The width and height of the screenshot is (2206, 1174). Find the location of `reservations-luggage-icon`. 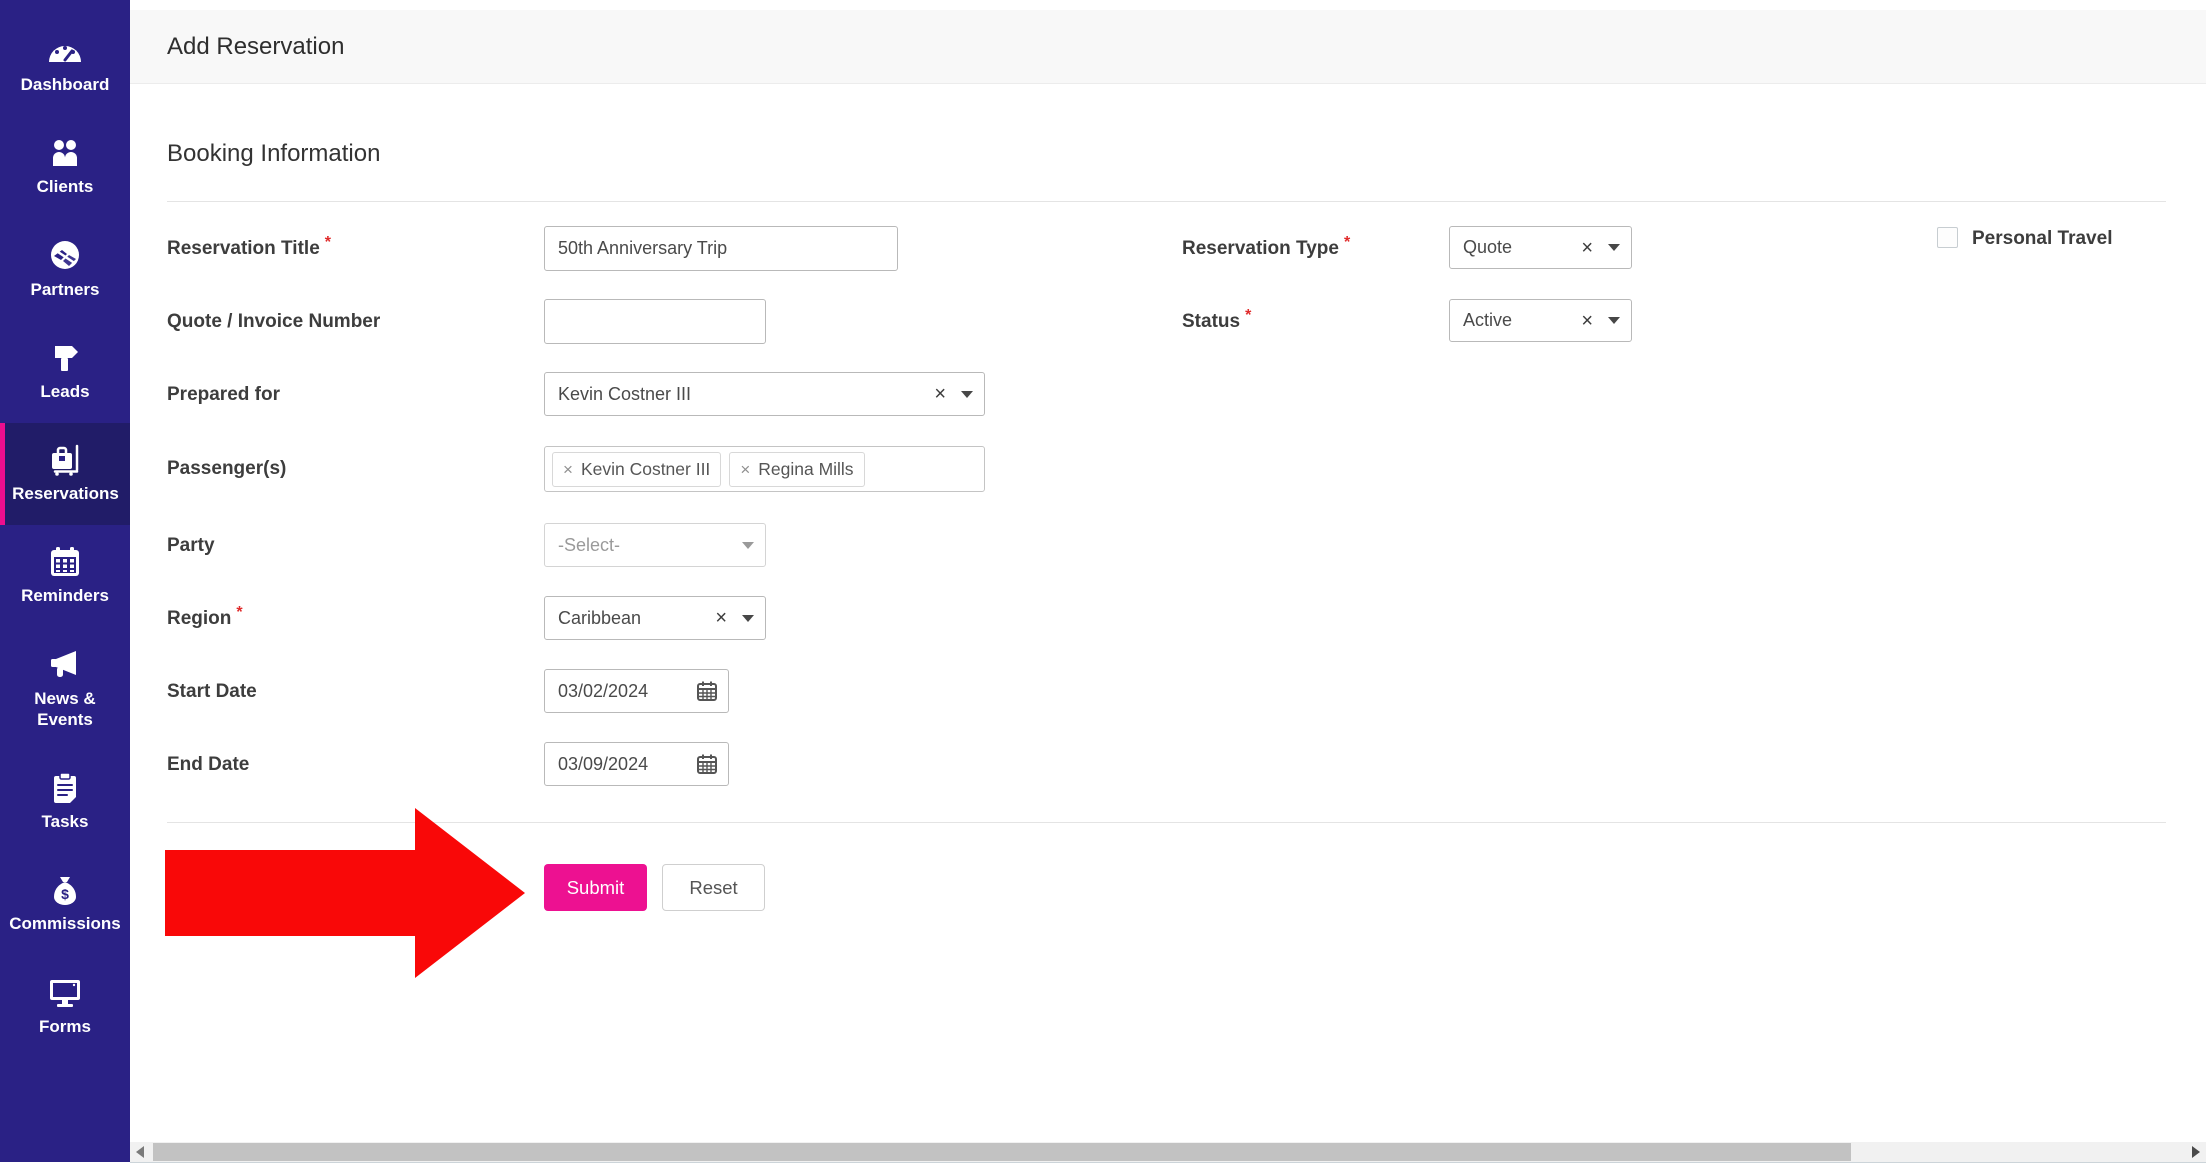

reservations-luggage-icon is located at coordinates (64, 460).